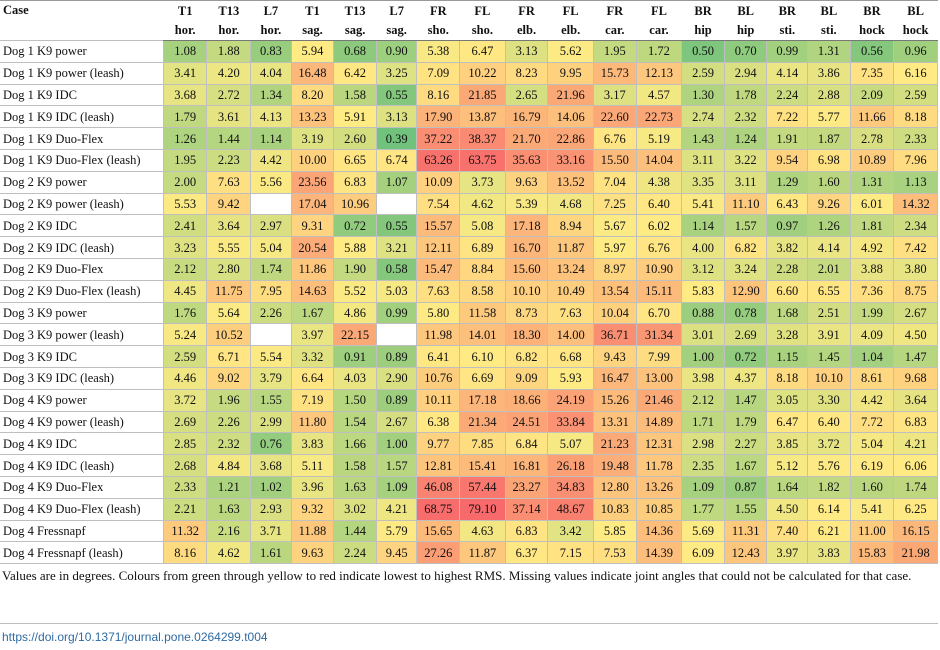 This screenshot has width=940, height=650. I want to click on table-cell: 6.76, so click(615, 138).